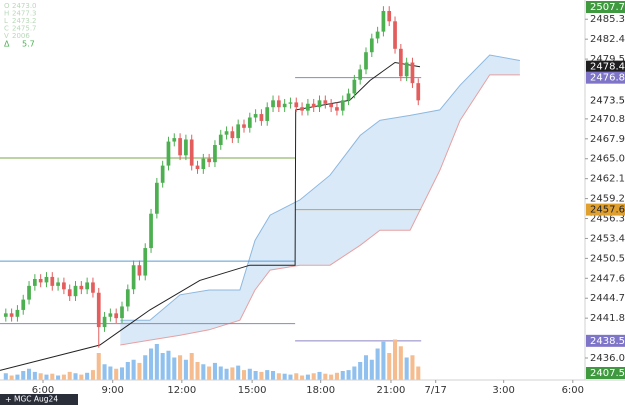 This screenshot has height=405, width=625. What do you see at coordinates (36, 399) in the screenshot?
I see `symbol: MGC Aug24` at bounding box center [36, 399].